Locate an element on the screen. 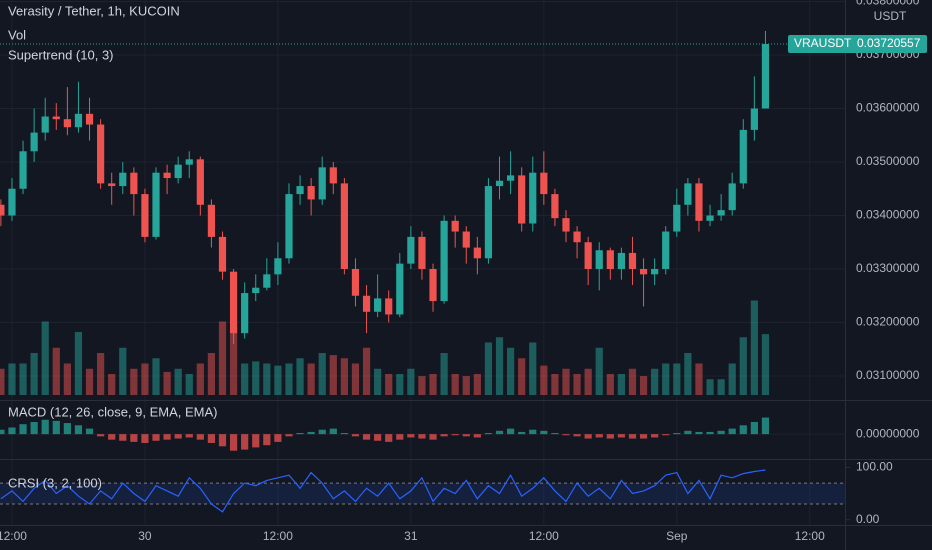 Image resolution: width=932 pixels, height=550 pixels. last-price-label: 0.03720557 is located at coordinates (889, 43).